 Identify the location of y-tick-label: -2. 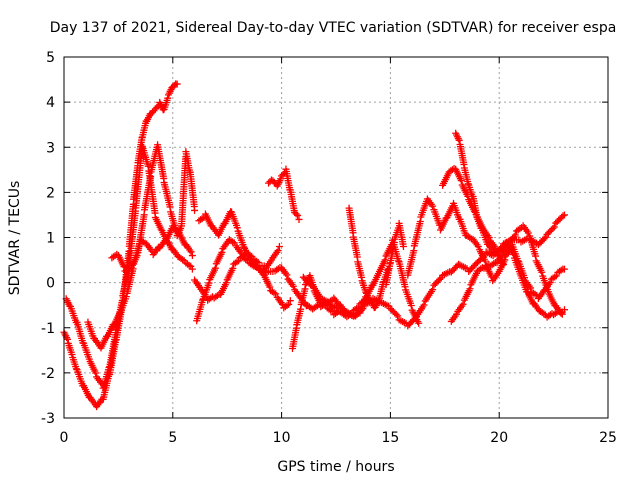
(48, 374).